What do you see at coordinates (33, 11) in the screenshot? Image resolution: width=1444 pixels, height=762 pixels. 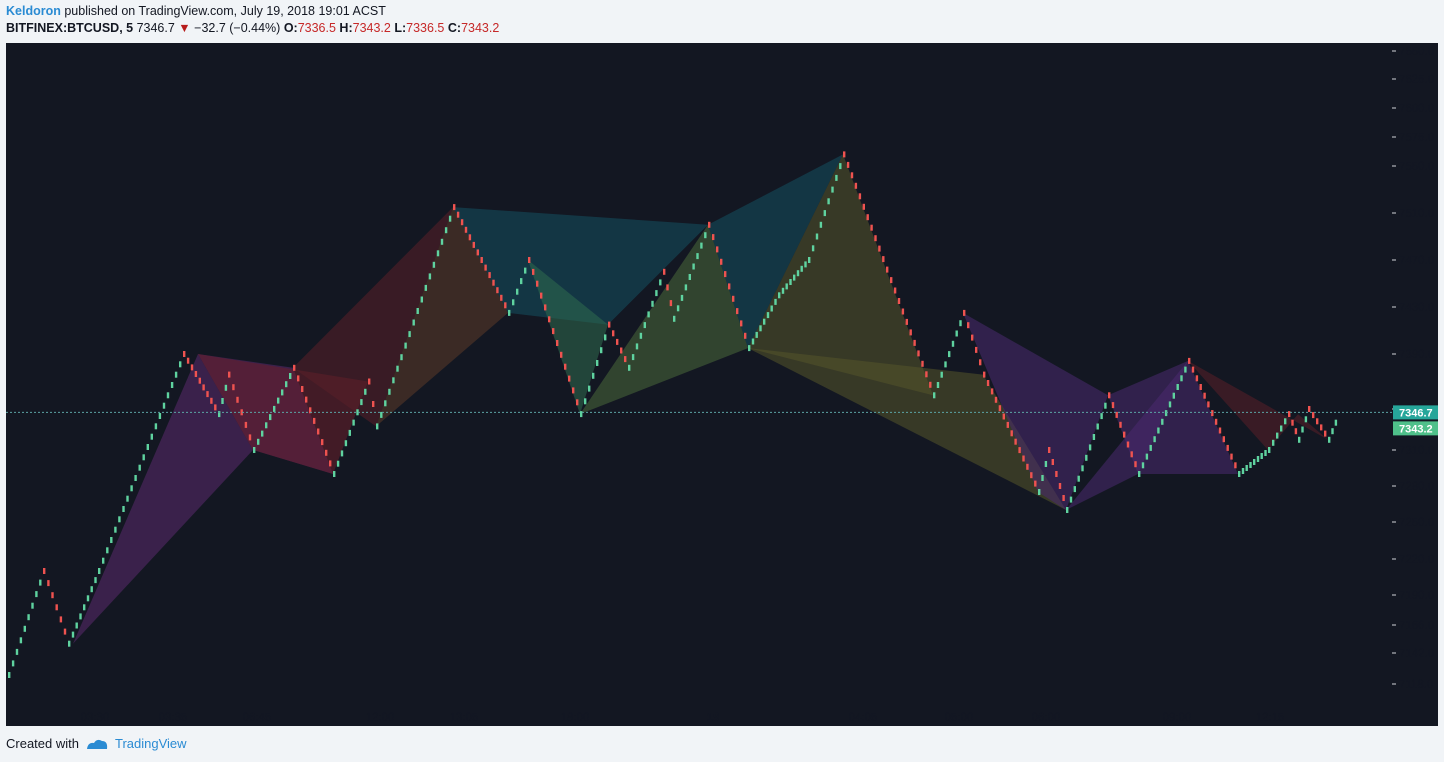 I see `author-link: Keldoron` at bounding box center [33, 11].